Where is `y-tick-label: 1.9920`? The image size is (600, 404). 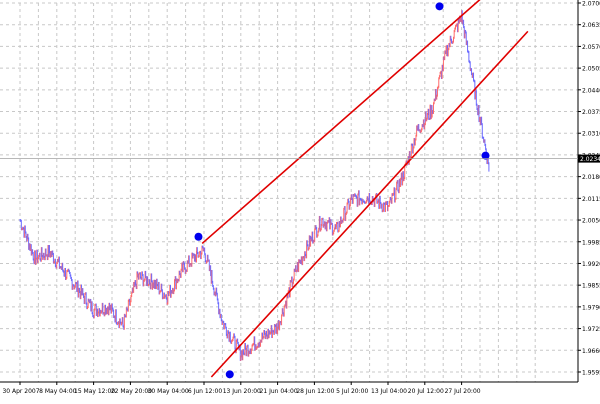
y-tick-label: 1.9920 is located at coordinates (591, 264).